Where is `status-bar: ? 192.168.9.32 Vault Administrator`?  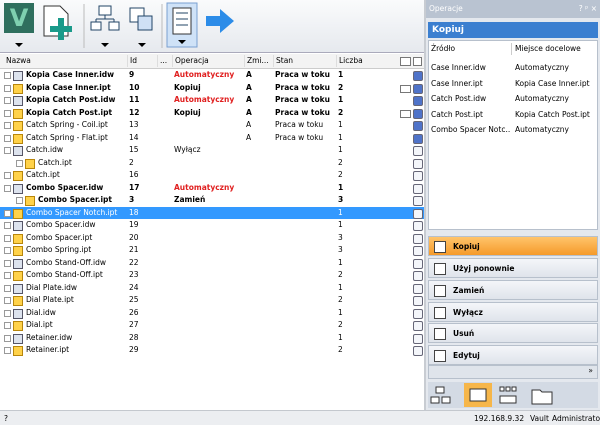
status-bar: ? 192.168.9.32 Vault Administrator is located at coordinates (300, 417).